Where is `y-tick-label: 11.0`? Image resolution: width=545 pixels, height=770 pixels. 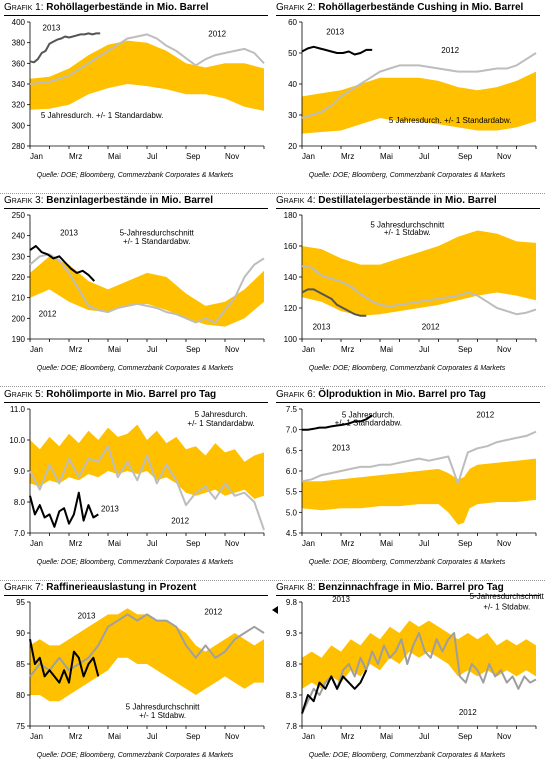 y-tick-label: 11.0 is located at coordinates (18, 409).